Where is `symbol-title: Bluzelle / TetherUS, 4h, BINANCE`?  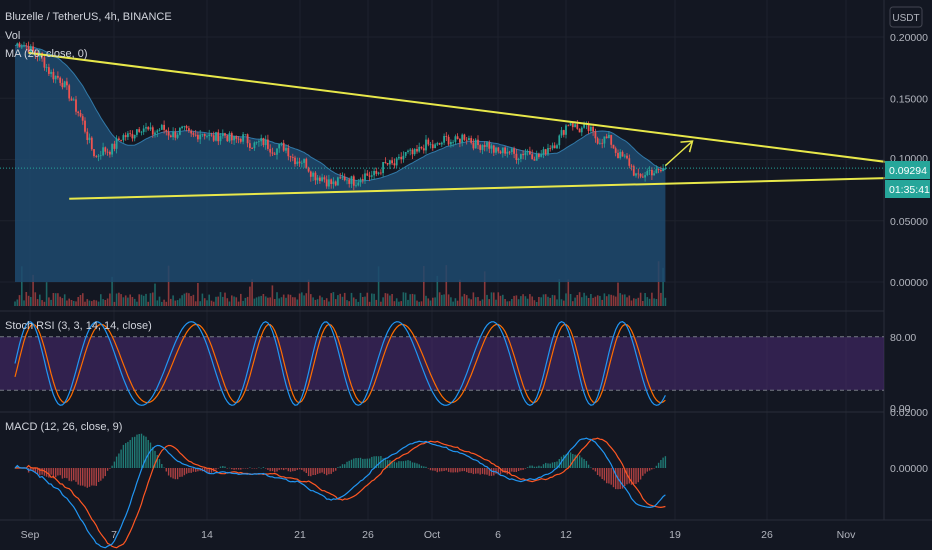
symbol-title: Bluzelle / TetherUS, 4h, BINANCE is located at coordinates (88, 17).